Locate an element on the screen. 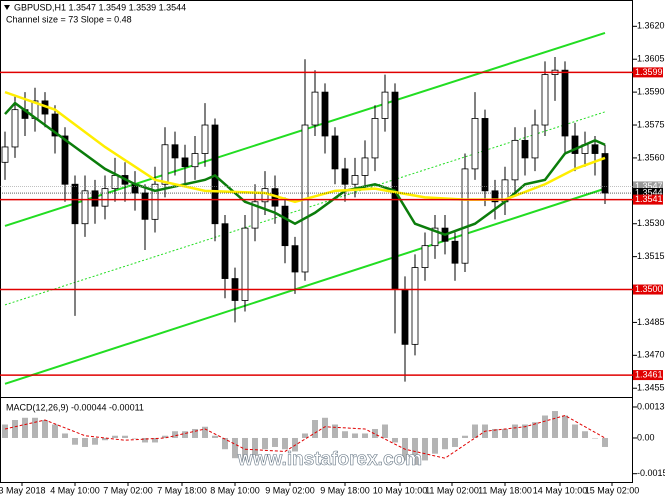 This screenshot has width=665, height=499. x-tick-label: 9 May 02:00 is located at coordinates (290, 490).